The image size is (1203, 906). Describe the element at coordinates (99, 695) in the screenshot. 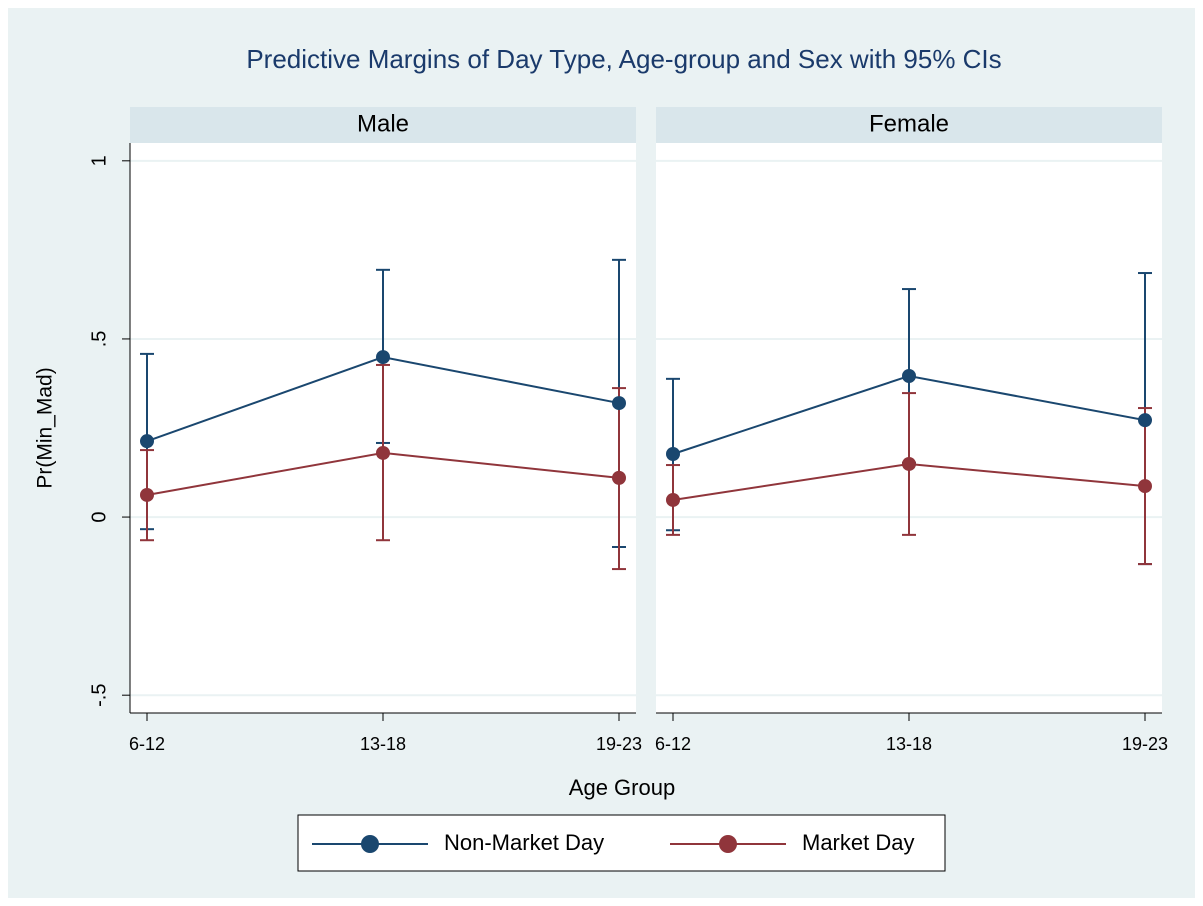

I see `y-tick-label: -.5` at that location.